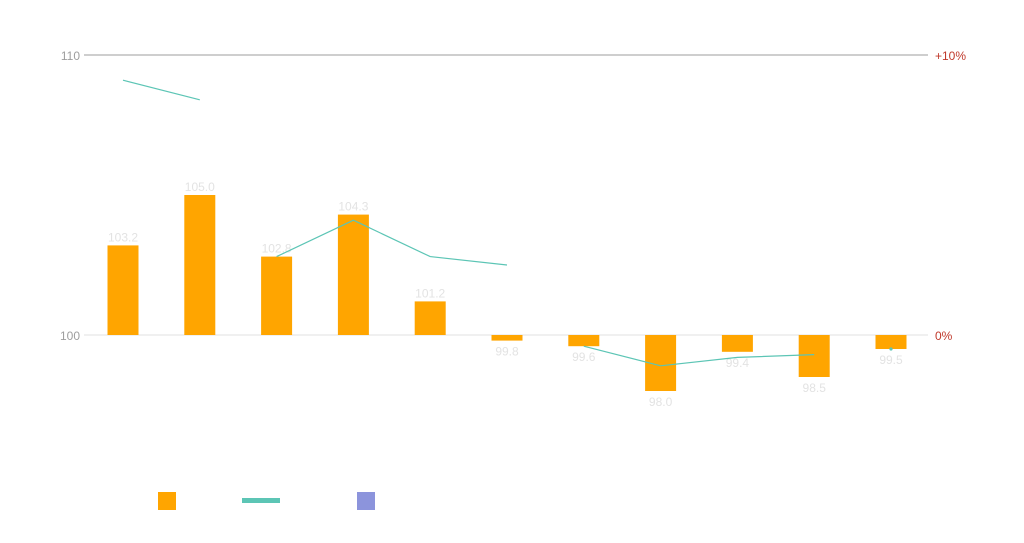  What do you see at coordinates (123, 237) in the screenshot?
I see `bar-label-1: 103.2` at bounding box center [123, 237].